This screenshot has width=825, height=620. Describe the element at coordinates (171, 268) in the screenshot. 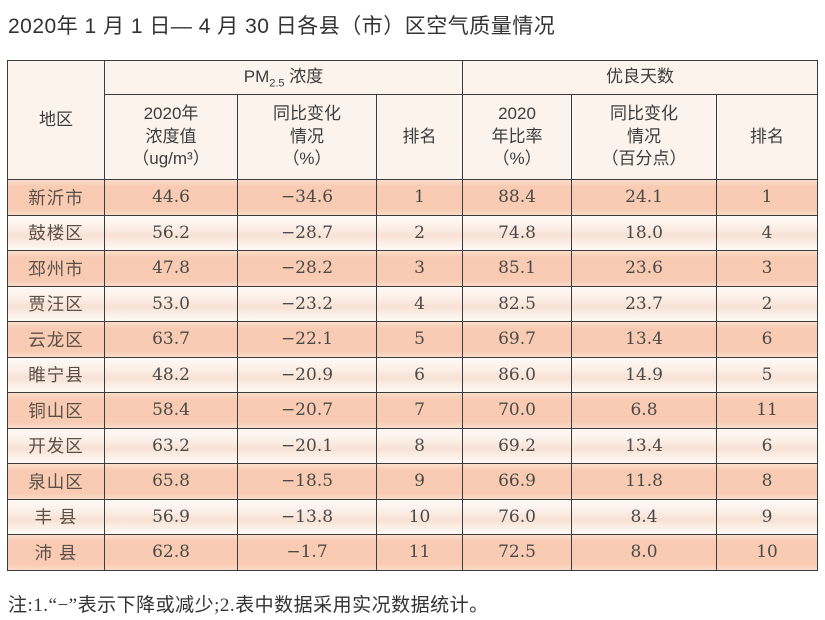

I see `cell-pm-value: 47.8` at that location.